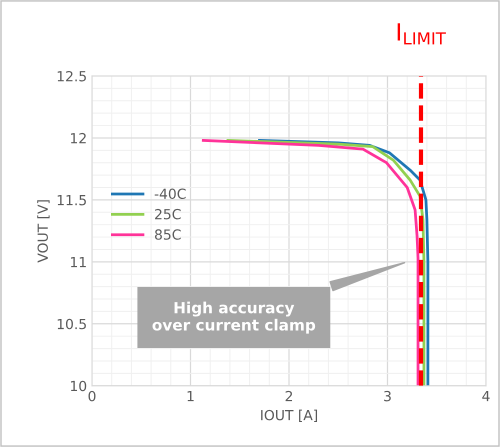 The height and width of the screenshot is (447, 500). What do you see at coordinates (72, 200) in the screenshot?
I see `y-tick-label: 11.5` at bounding box center [72, 200].